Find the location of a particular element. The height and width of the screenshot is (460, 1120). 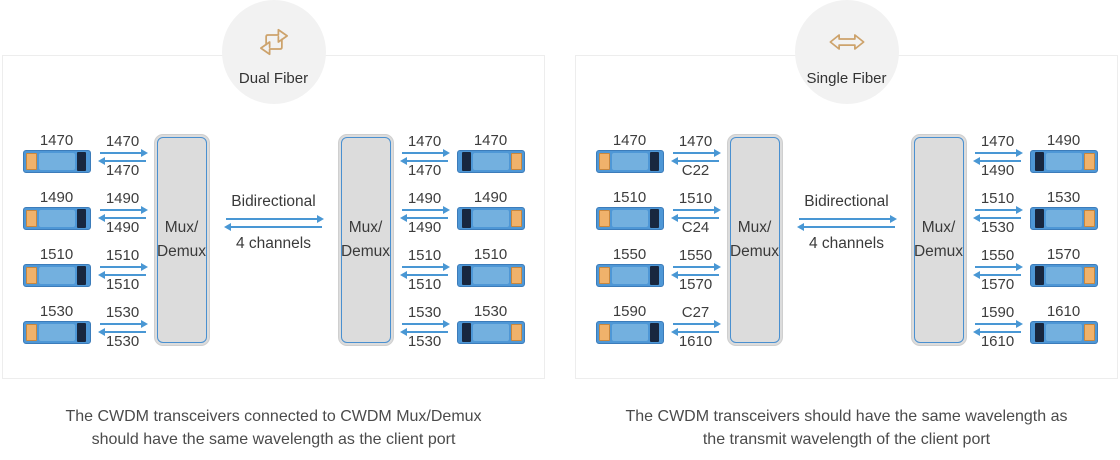

client-row: 1490 1490 1490 is located at coordinates (463, 212).